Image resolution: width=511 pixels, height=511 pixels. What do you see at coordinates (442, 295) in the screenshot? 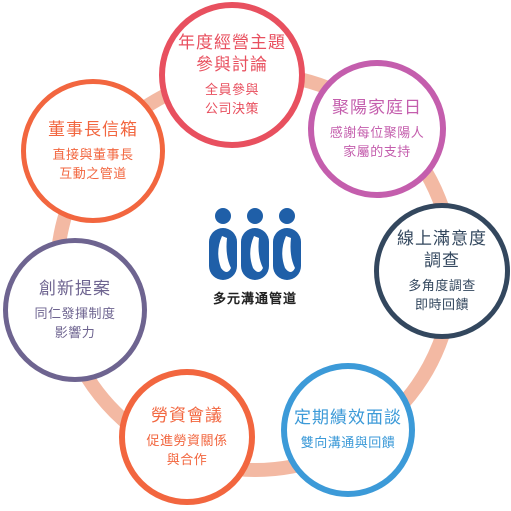
I see `node-desc: 多角度調查 即時回饋` at bounding box center [442, 295].